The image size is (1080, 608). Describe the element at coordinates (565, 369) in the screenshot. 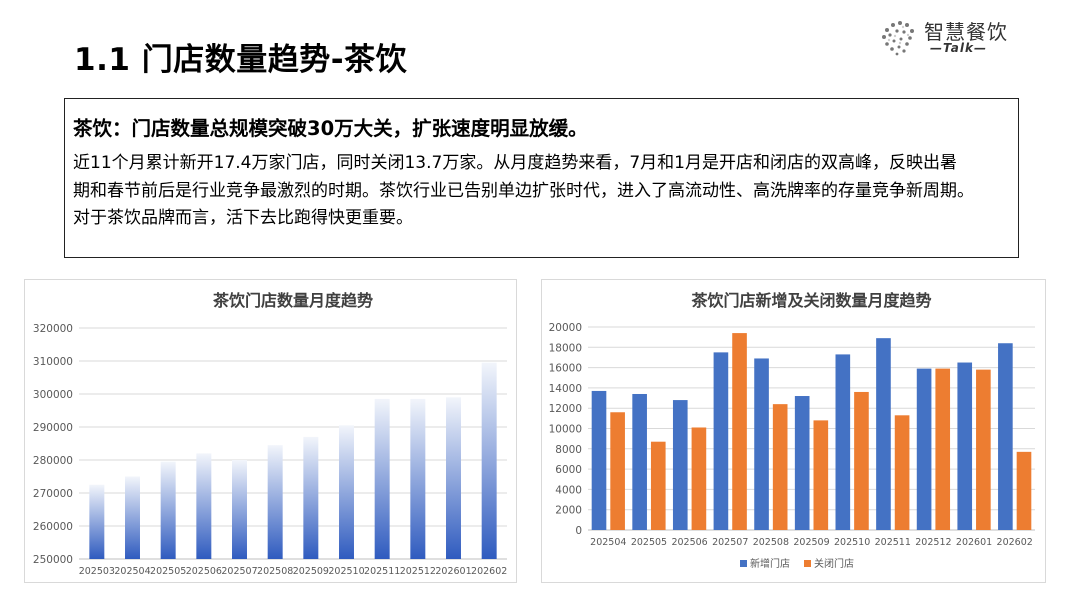

I see `y-tick-label: 16000` at that location.